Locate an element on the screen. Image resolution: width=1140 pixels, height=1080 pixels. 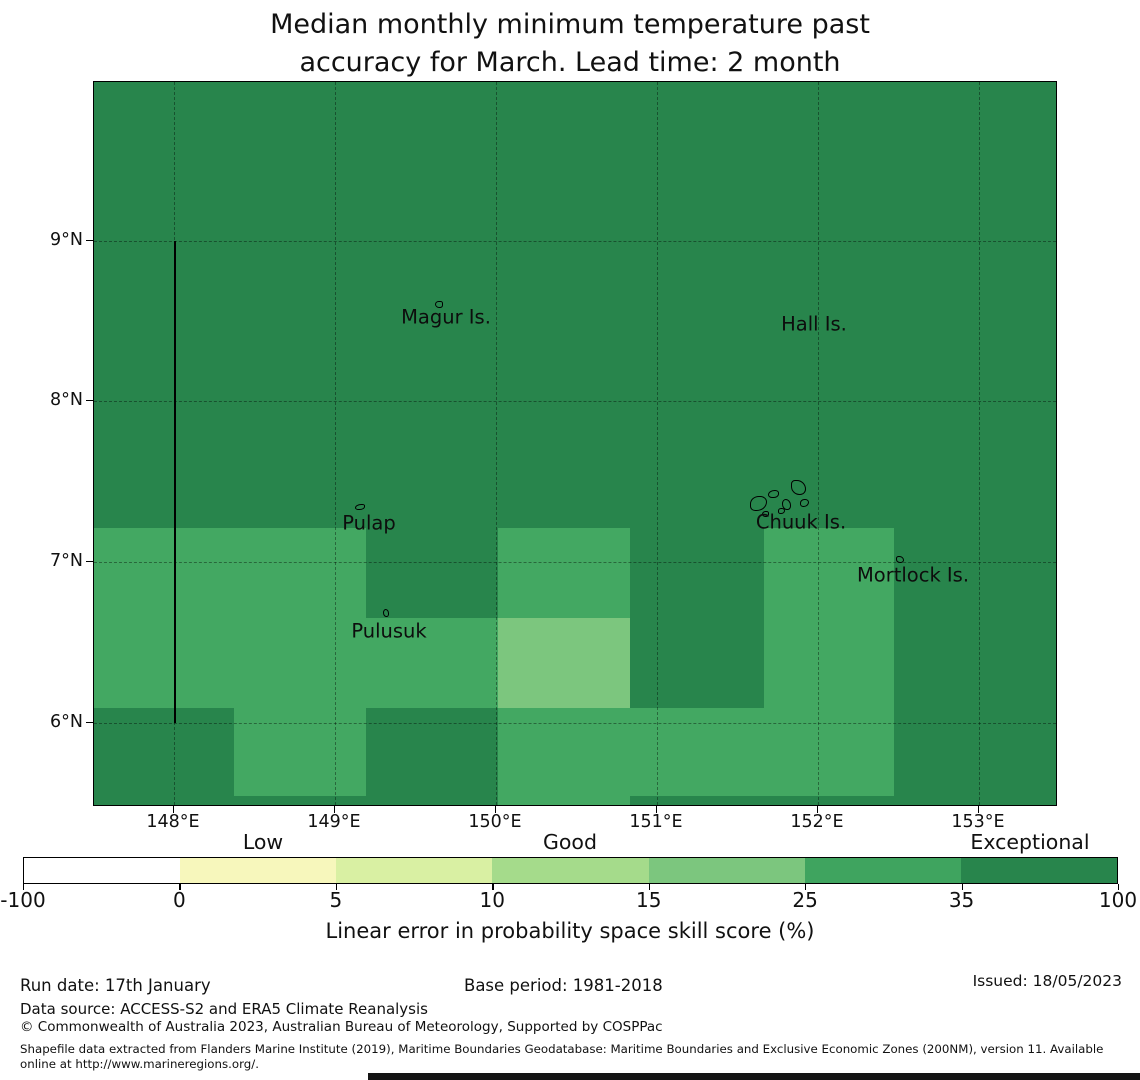
x-axis-tick-label: 148°E is located at coordinates (173, 822).